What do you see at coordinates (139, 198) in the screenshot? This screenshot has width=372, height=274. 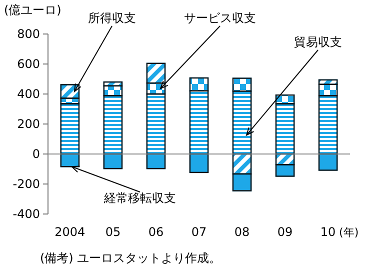 I see `series-label: 経常移転収支` at bounding box center [139, 198].